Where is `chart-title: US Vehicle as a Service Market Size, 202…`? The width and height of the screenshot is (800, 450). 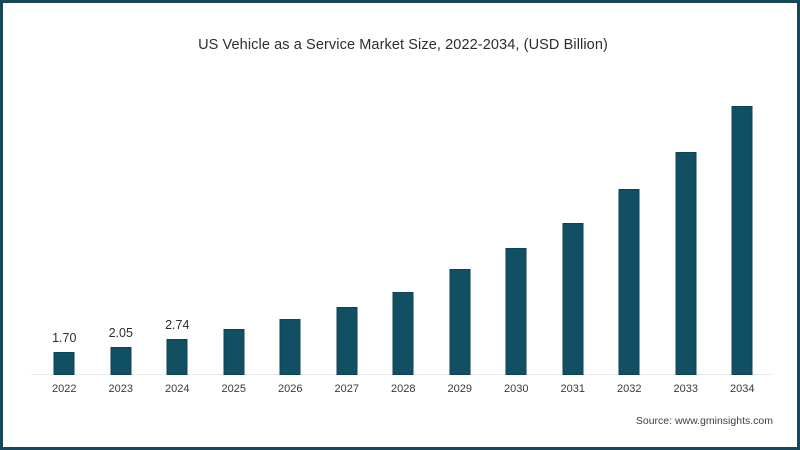 chart-title: US Vehicle as a Service Market Size, 202… is located at coordinates (403, 45).